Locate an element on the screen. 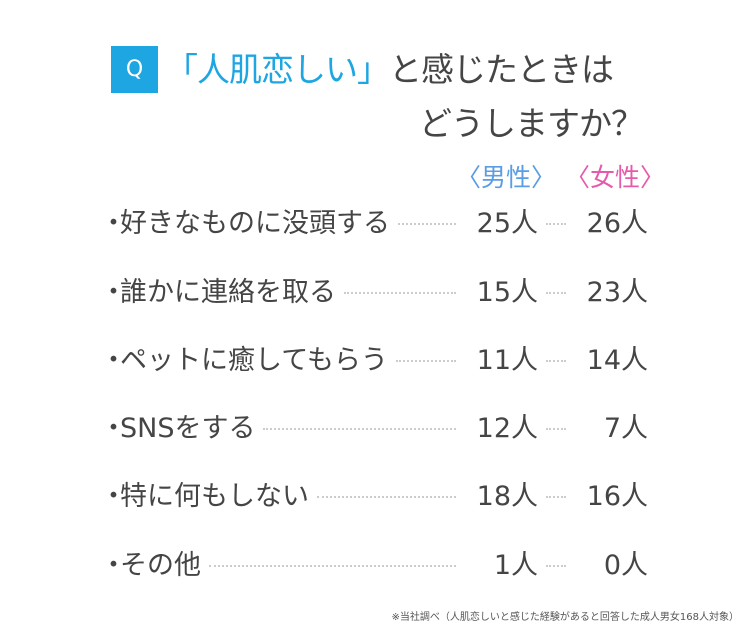 This screenshot has height=630, width=751. table-row: ・ 誰かに連絡を取る 15人 23人 is located at coordinates (374, 289).